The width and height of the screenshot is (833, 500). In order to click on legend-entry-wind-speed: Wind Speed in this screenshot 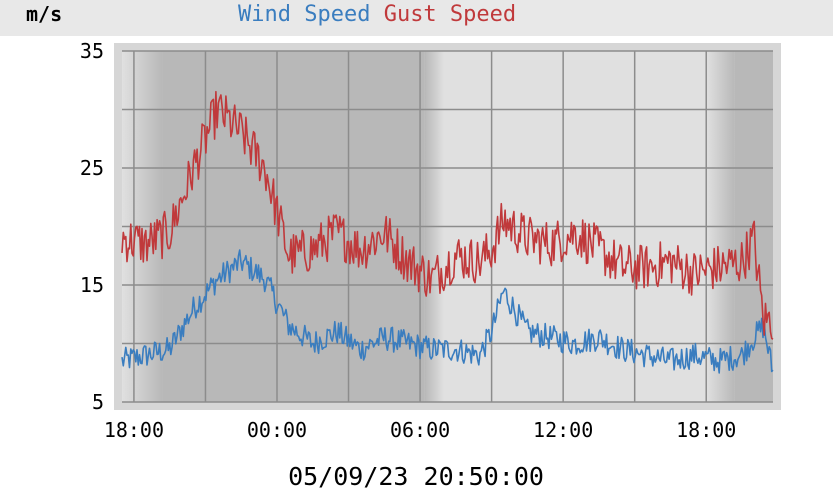, I will do `click(304, 14)`.